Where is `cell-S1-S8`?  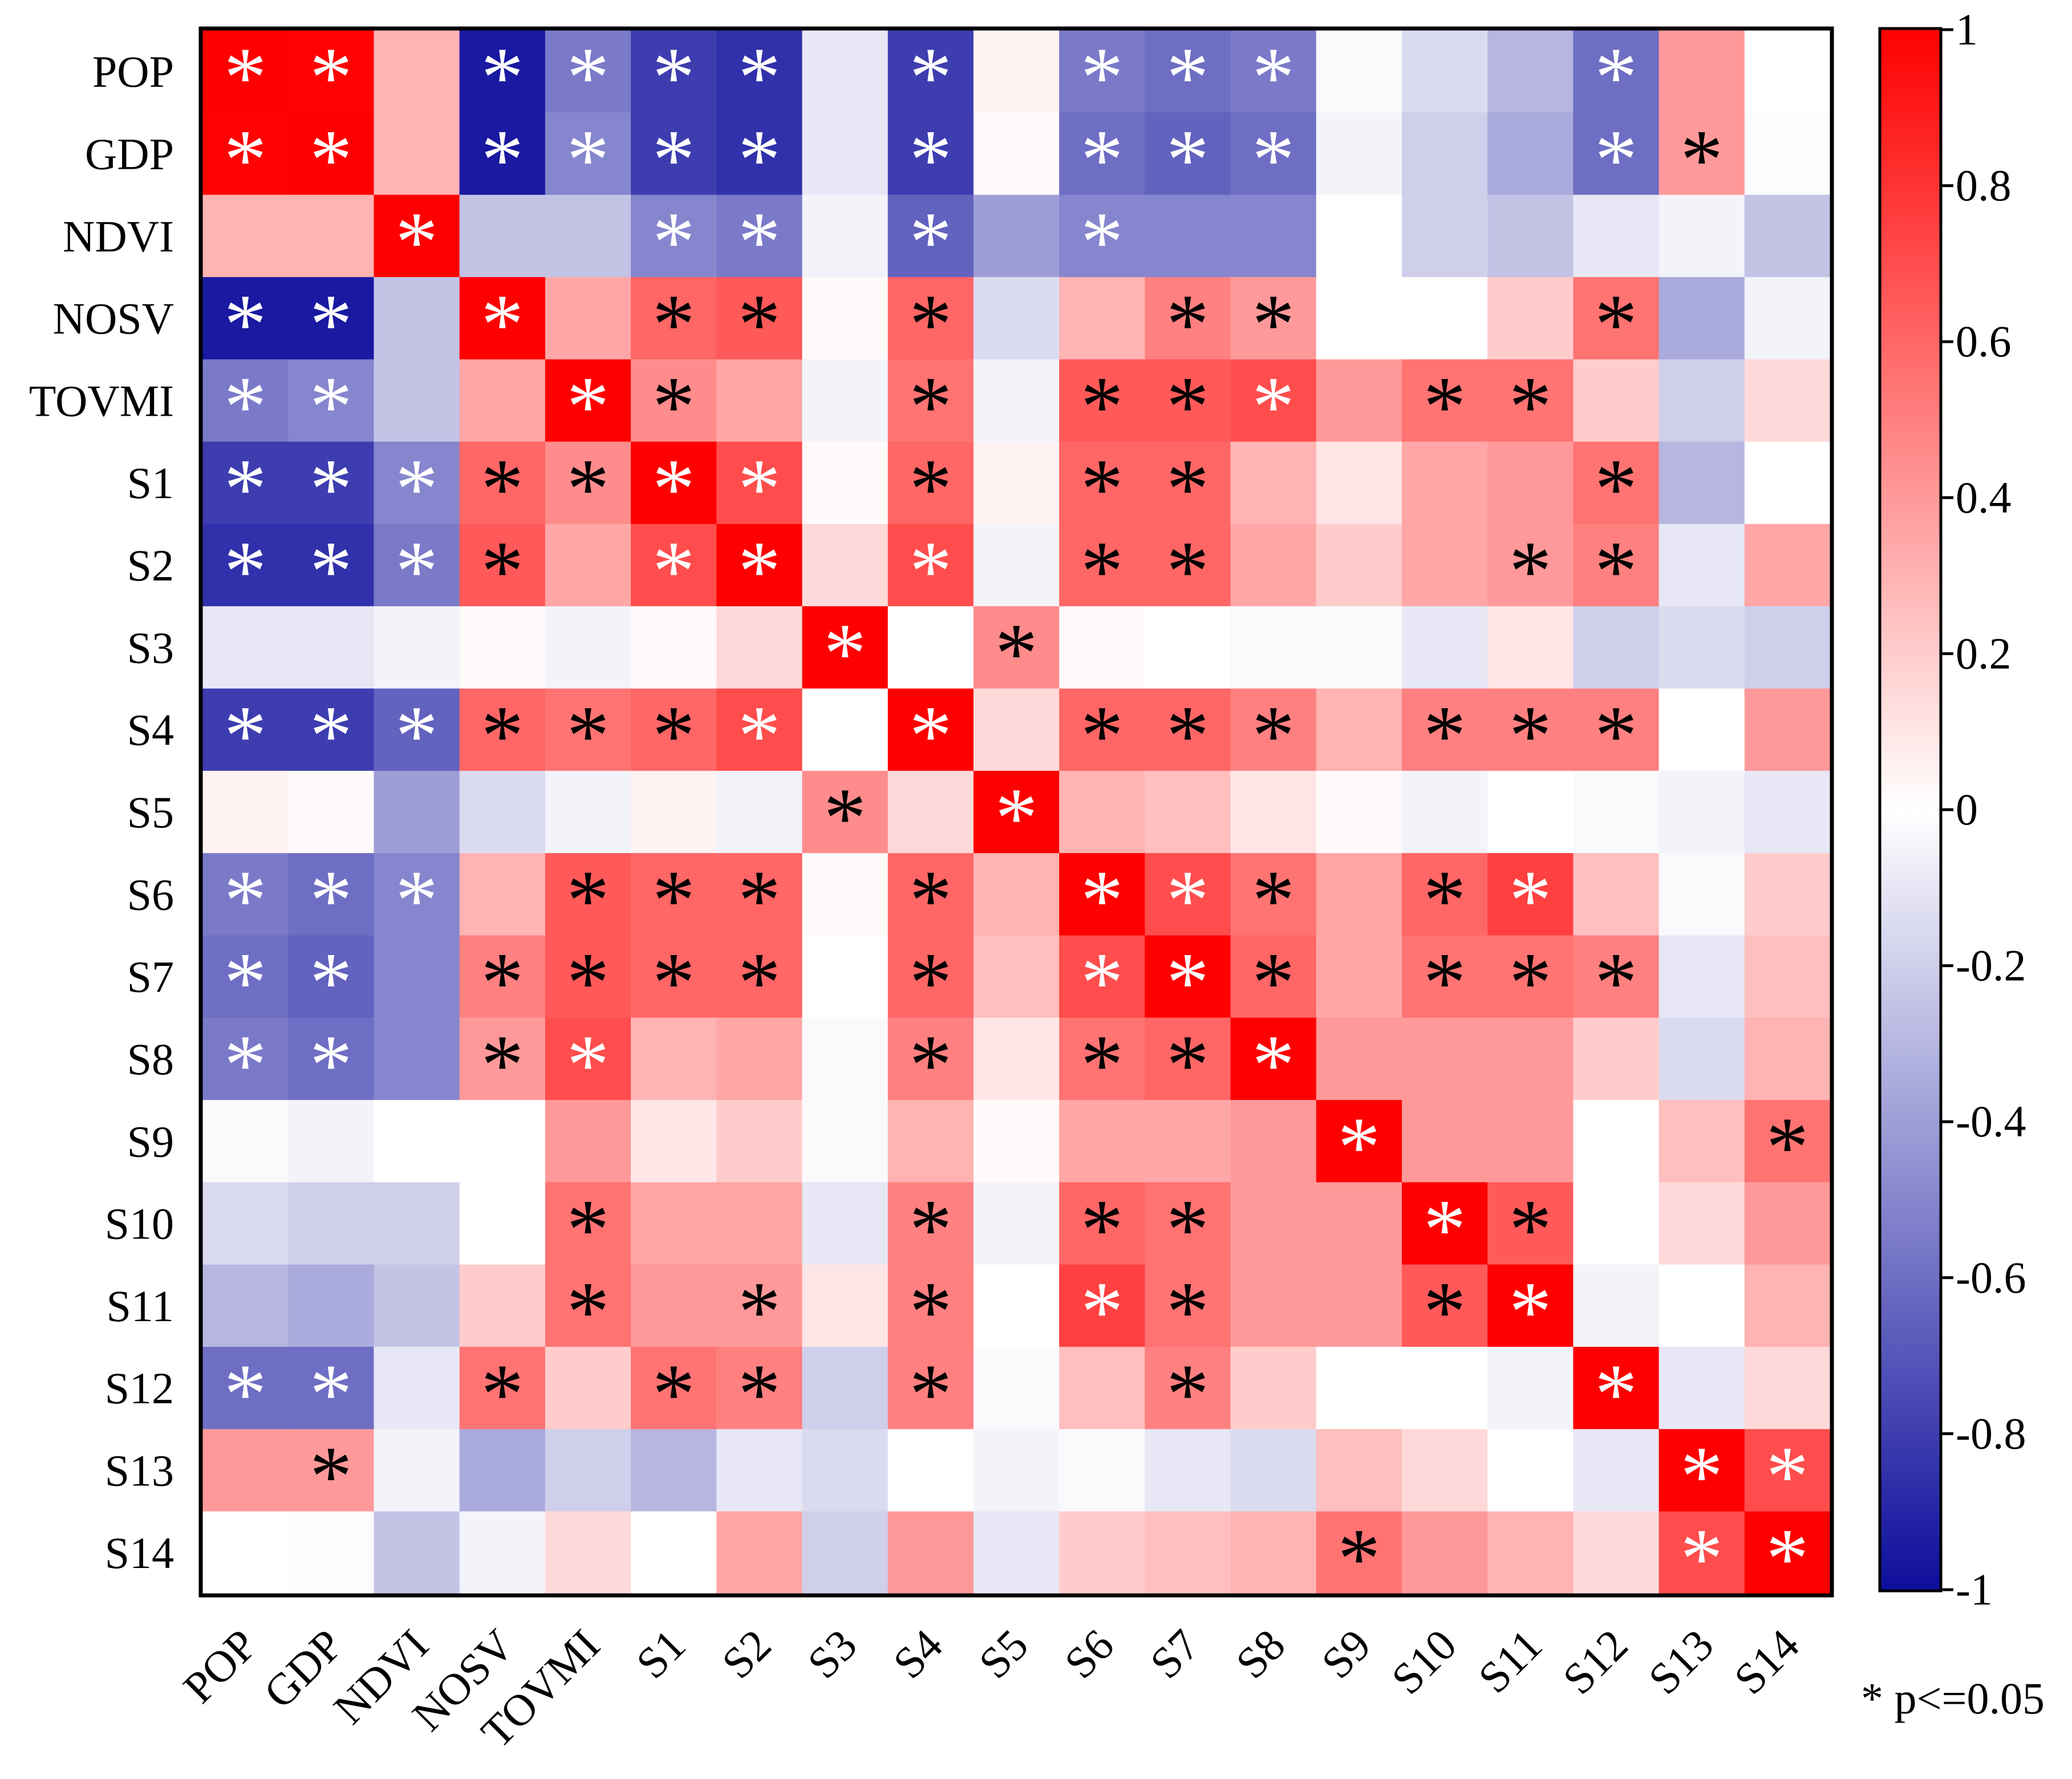 cell-S1-S8 is located at coordinates (1273, 483).